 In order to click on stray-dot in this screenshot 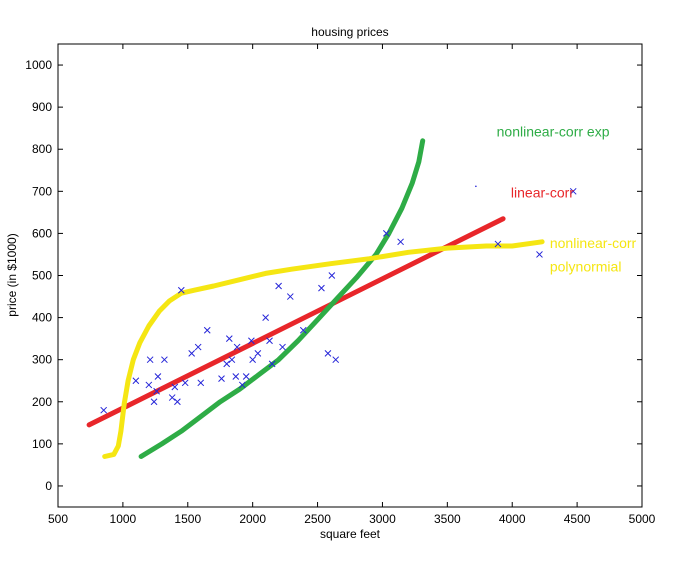, I will do `click(476, 186)`.